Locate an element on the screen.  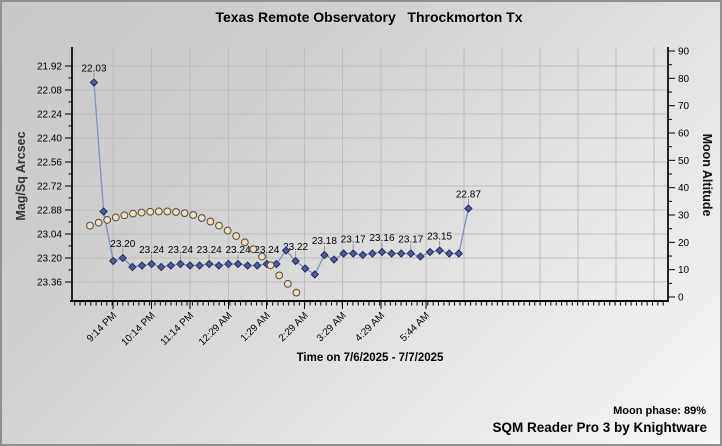
sqm-data-label: 22.03 is located at coordinates (93, 69).